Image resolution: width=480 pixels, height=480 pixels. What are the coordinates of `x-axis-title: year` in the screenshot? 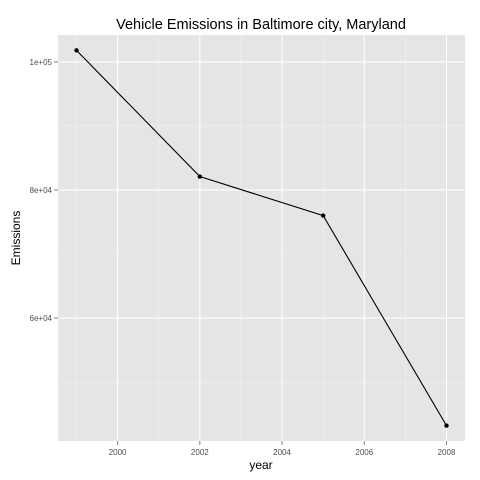 It's located at (260, 465).